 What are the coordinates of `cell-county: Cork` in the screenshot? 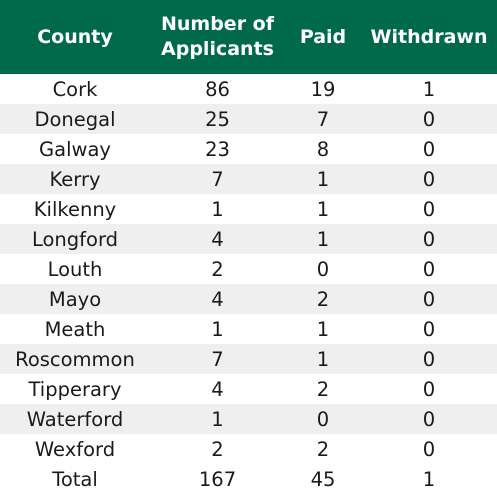 It's located at (75, 89).